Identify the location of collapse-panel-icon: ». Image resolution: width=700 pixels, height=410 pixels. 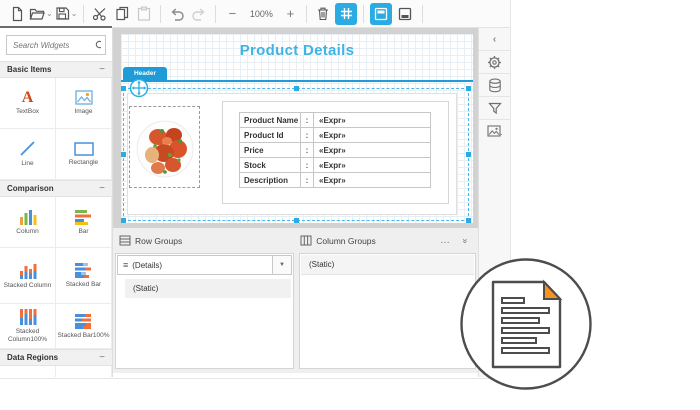
(465, 240).